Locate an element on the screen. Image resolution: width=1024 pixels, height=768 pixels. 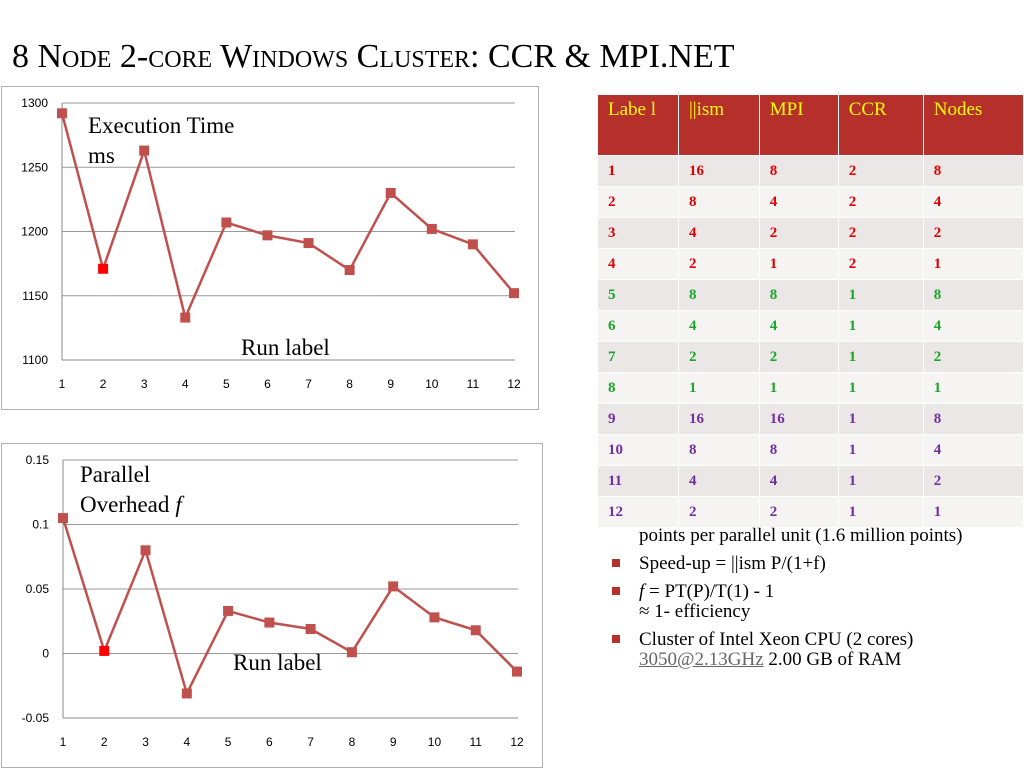
table-cell: 10 is located at coordinates (638, 450).